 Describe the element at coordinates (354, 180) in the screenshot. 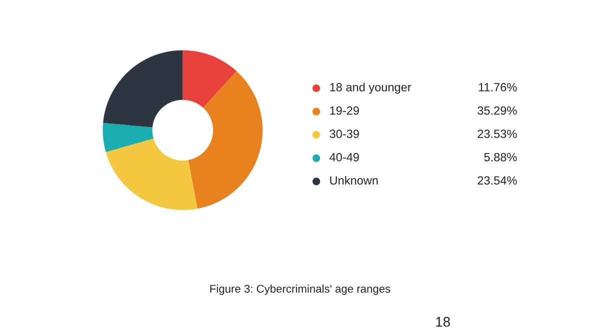

I see `legend-label: Unknown` at that location.